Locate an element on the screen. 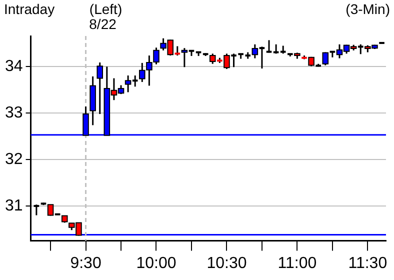 The width and height of the screenshot is (394, 280). x-tick-label: 10:30 is located at coordinates (226, 263).